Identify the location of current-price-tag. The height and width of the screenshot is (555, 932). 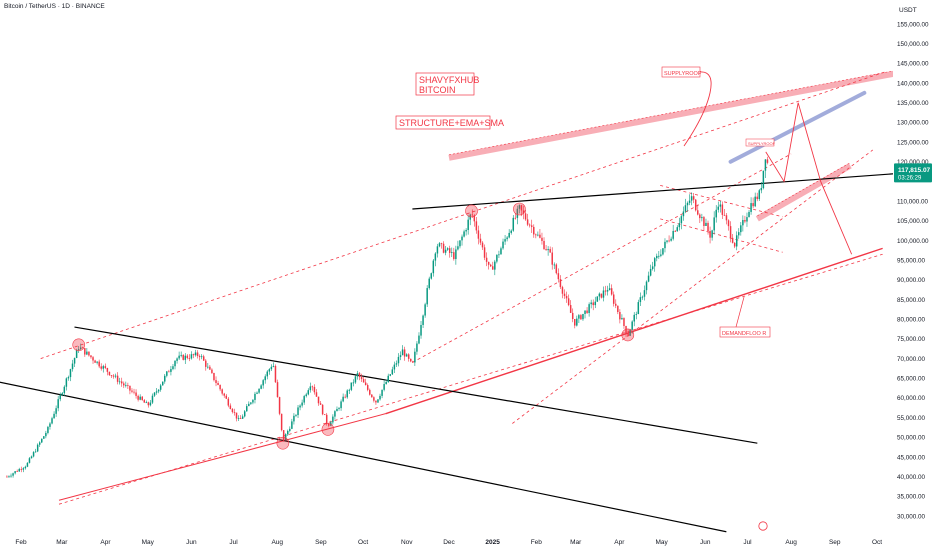
(913, 173).